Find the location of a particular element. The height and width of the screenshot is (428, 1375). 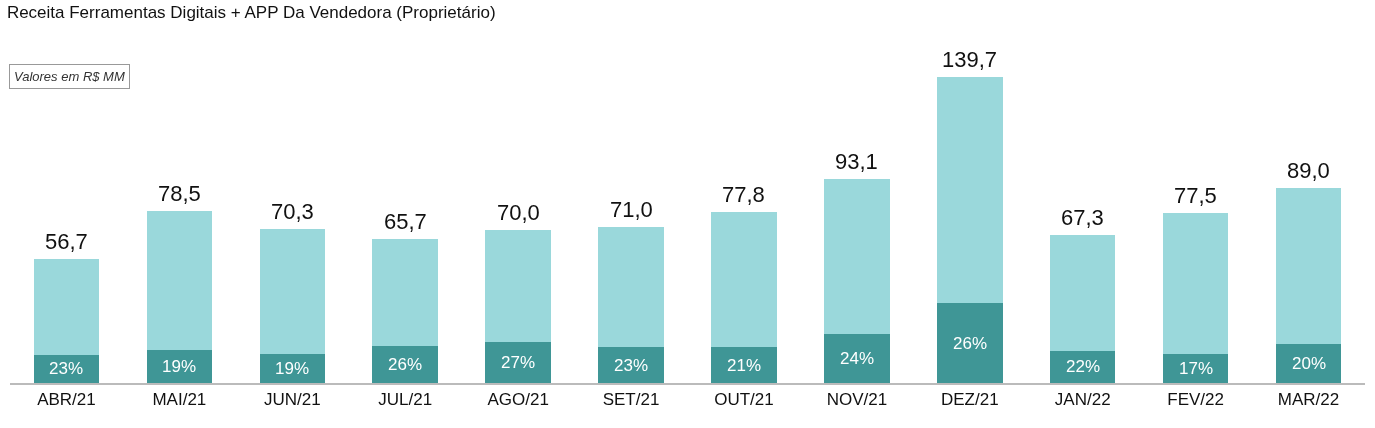

annotation: 27% is located at coordinates (518, 362).